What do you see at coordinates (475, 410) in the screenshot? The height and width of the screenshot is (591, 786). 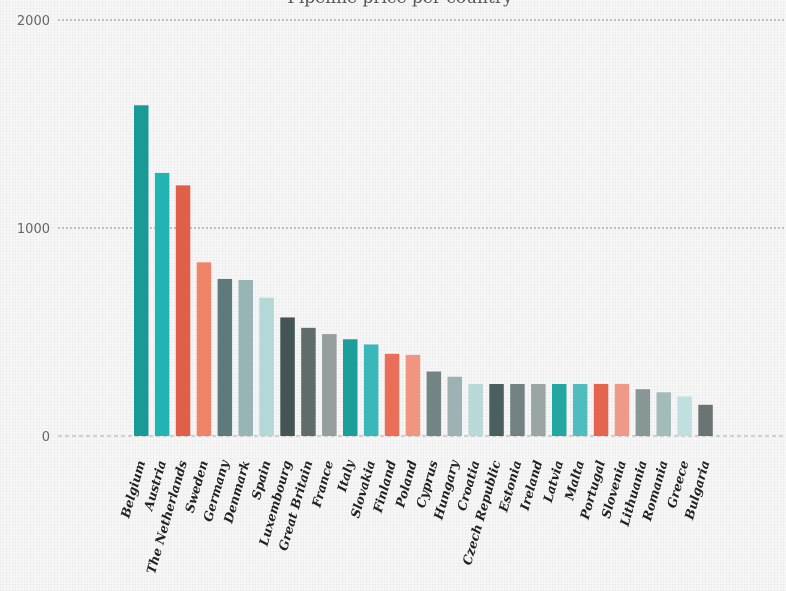 I see `bar-croatia` at bounding box center [475, 410].